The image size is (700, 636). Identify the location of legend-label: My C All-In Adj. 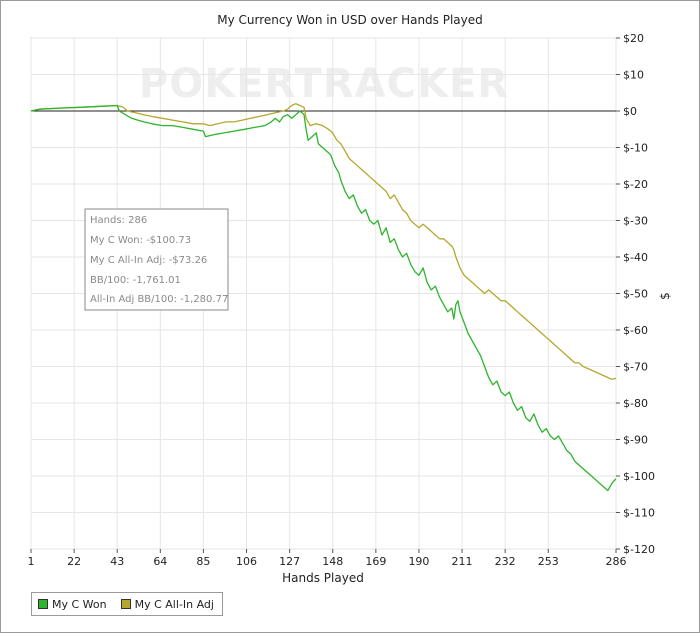
(174, 604).